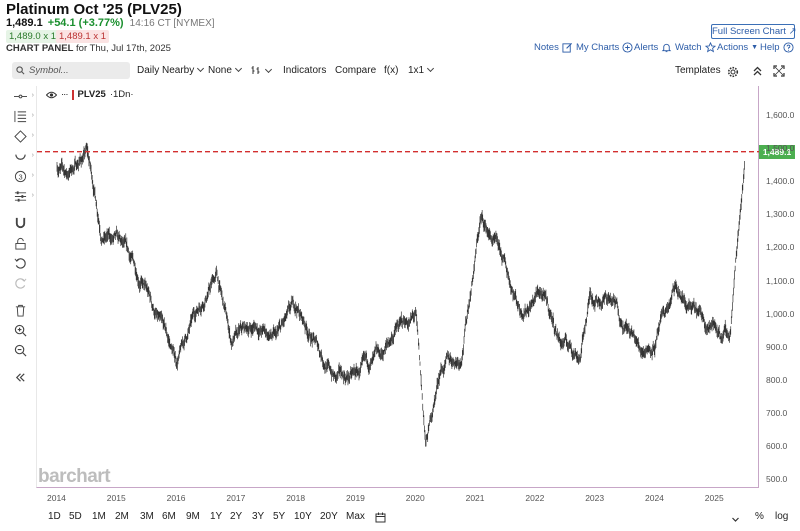  Describe the element at coordinates (598, 47) in the screenshot. I see `my-charts-label: My Charts` at that location.